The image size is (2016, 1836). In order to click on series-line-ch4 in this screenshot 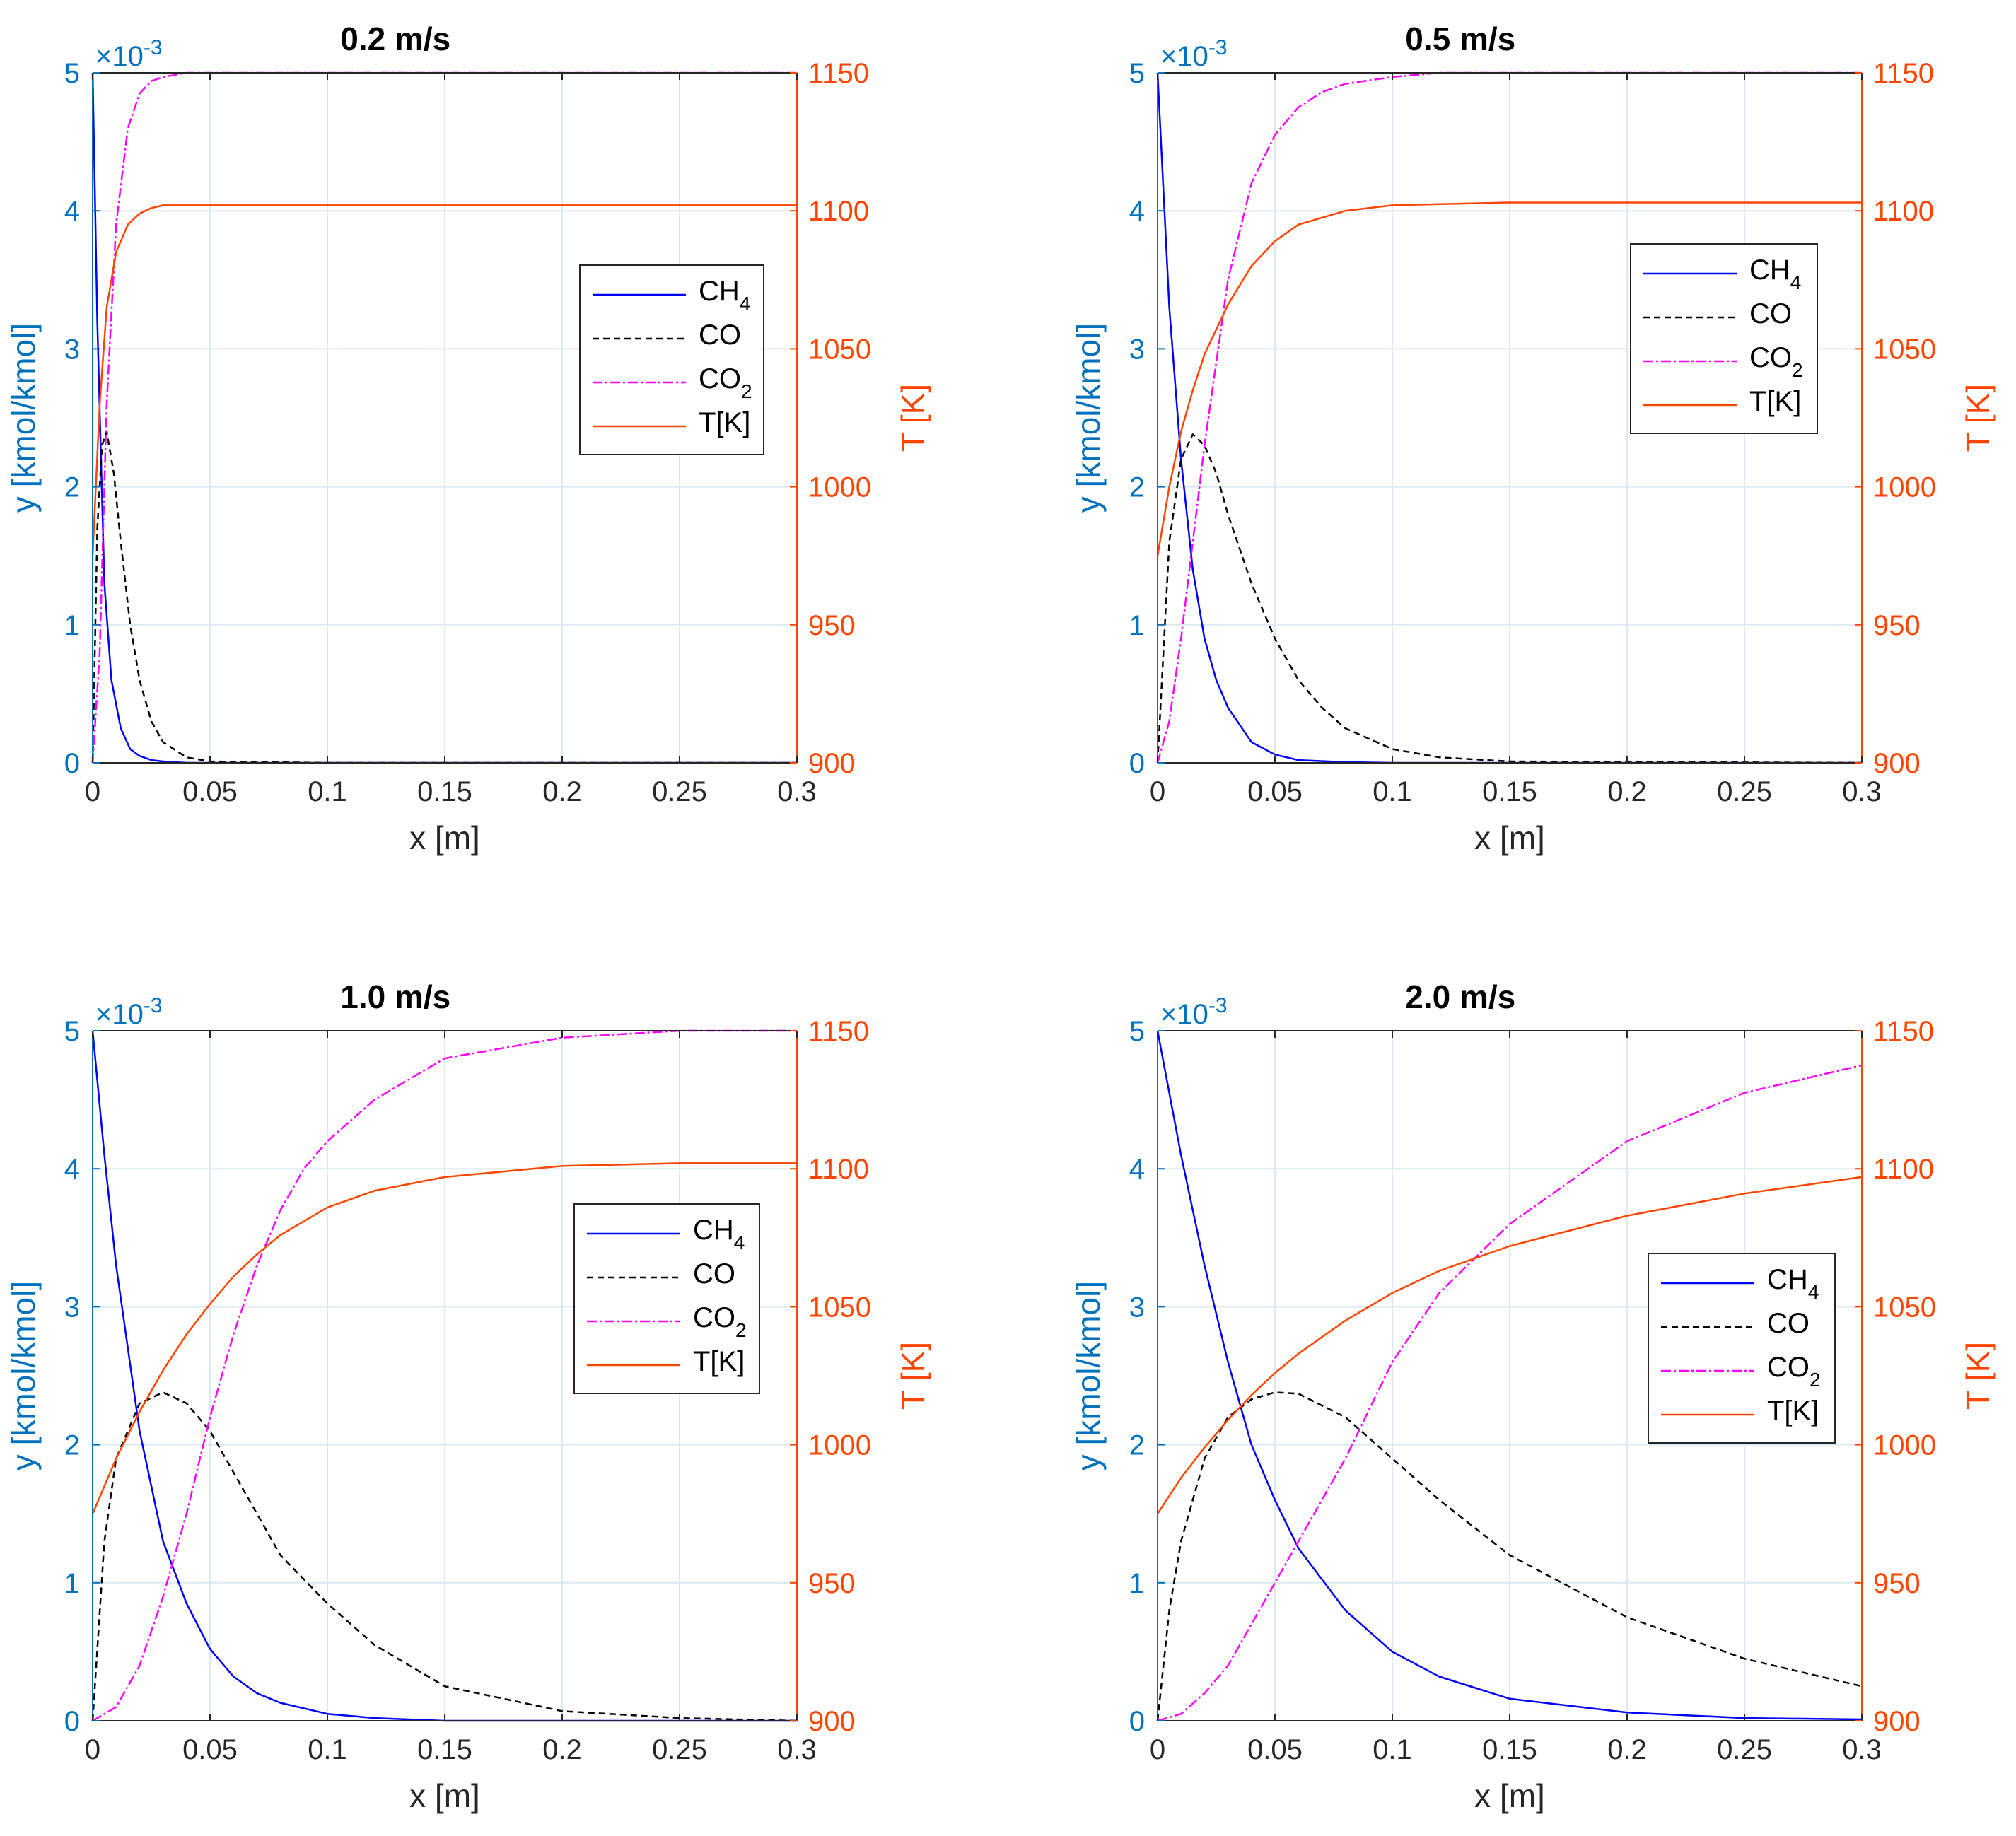, I will do `click(1509, 1375)`.